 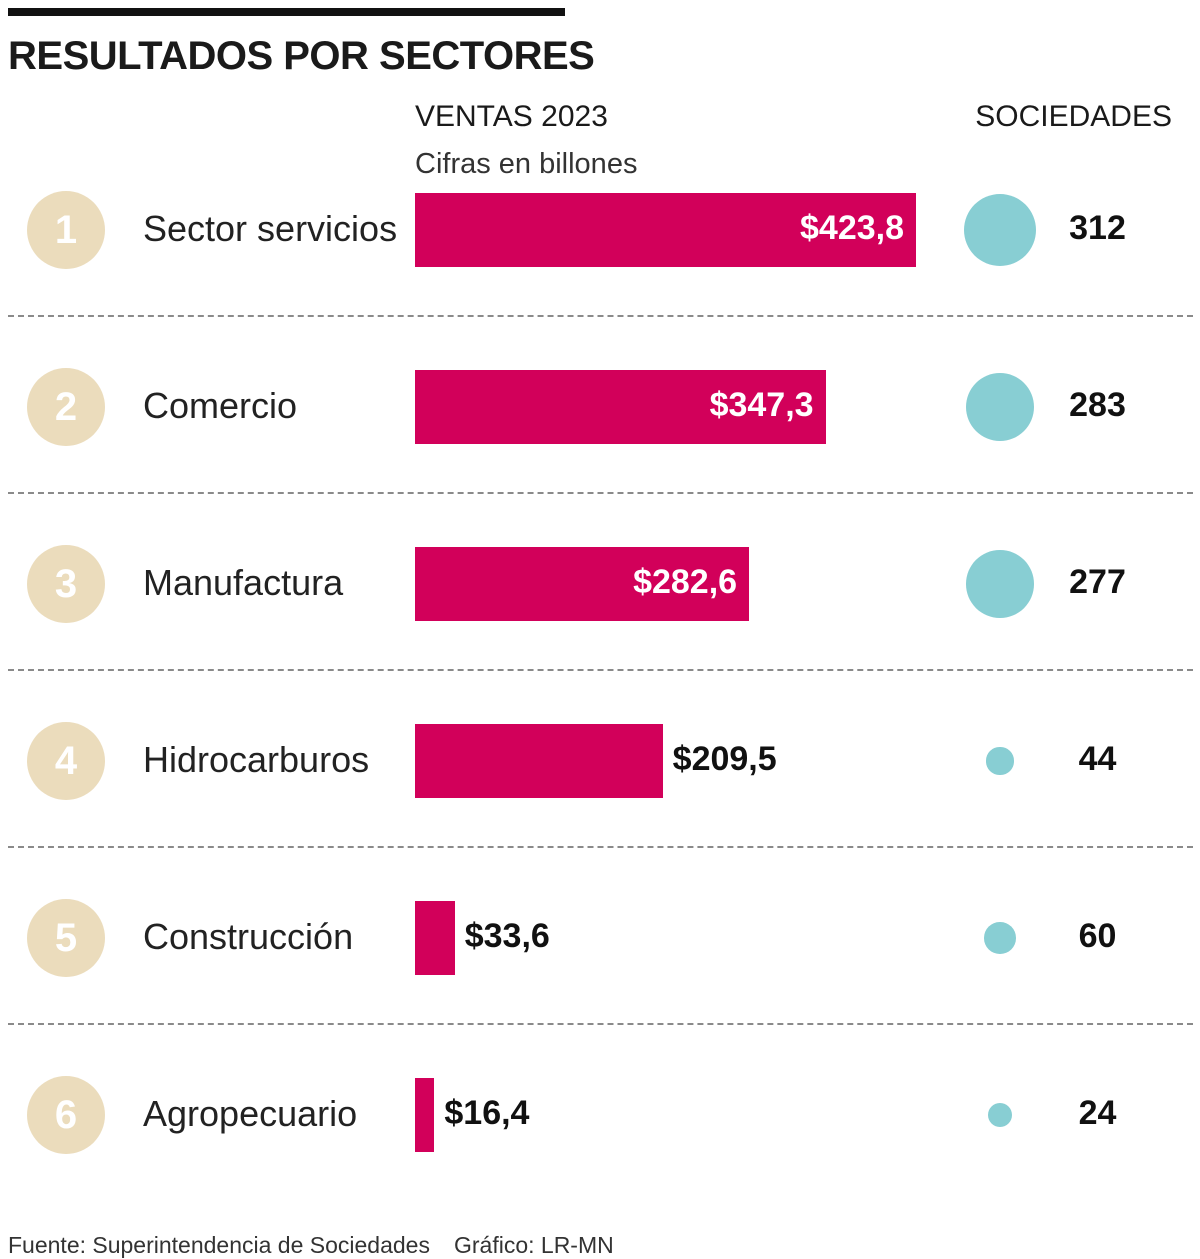 I want to click on chart-title: RESULTADOS POR SECTORES, so click(x=301, y=56).